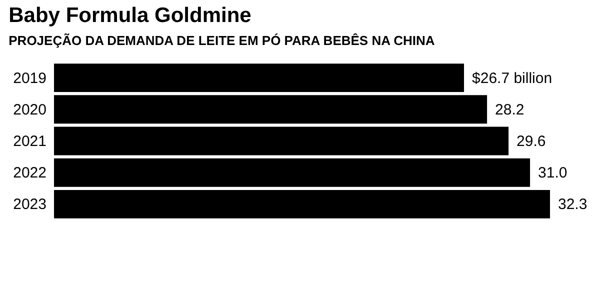 The image size is (608, 283). What do you see at coordinates (573, 205) in the screenshot?
I see `data-label: 32.3` at bounding box center [573, 205].